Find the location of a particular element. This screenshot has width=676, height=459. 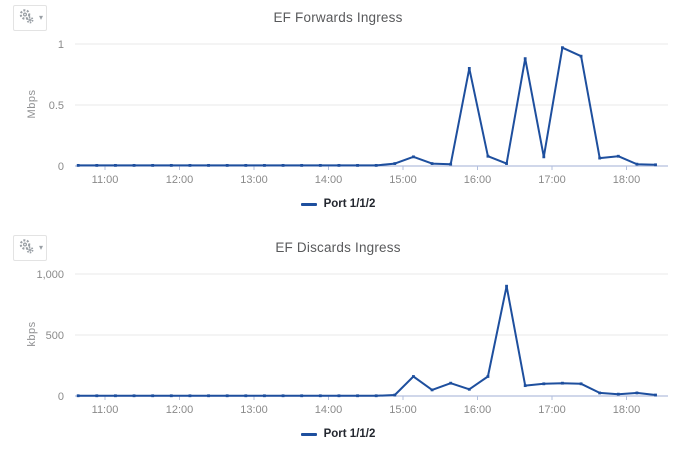

discards-chart-settings-button: ▾ is located at coordinates (30, 248).